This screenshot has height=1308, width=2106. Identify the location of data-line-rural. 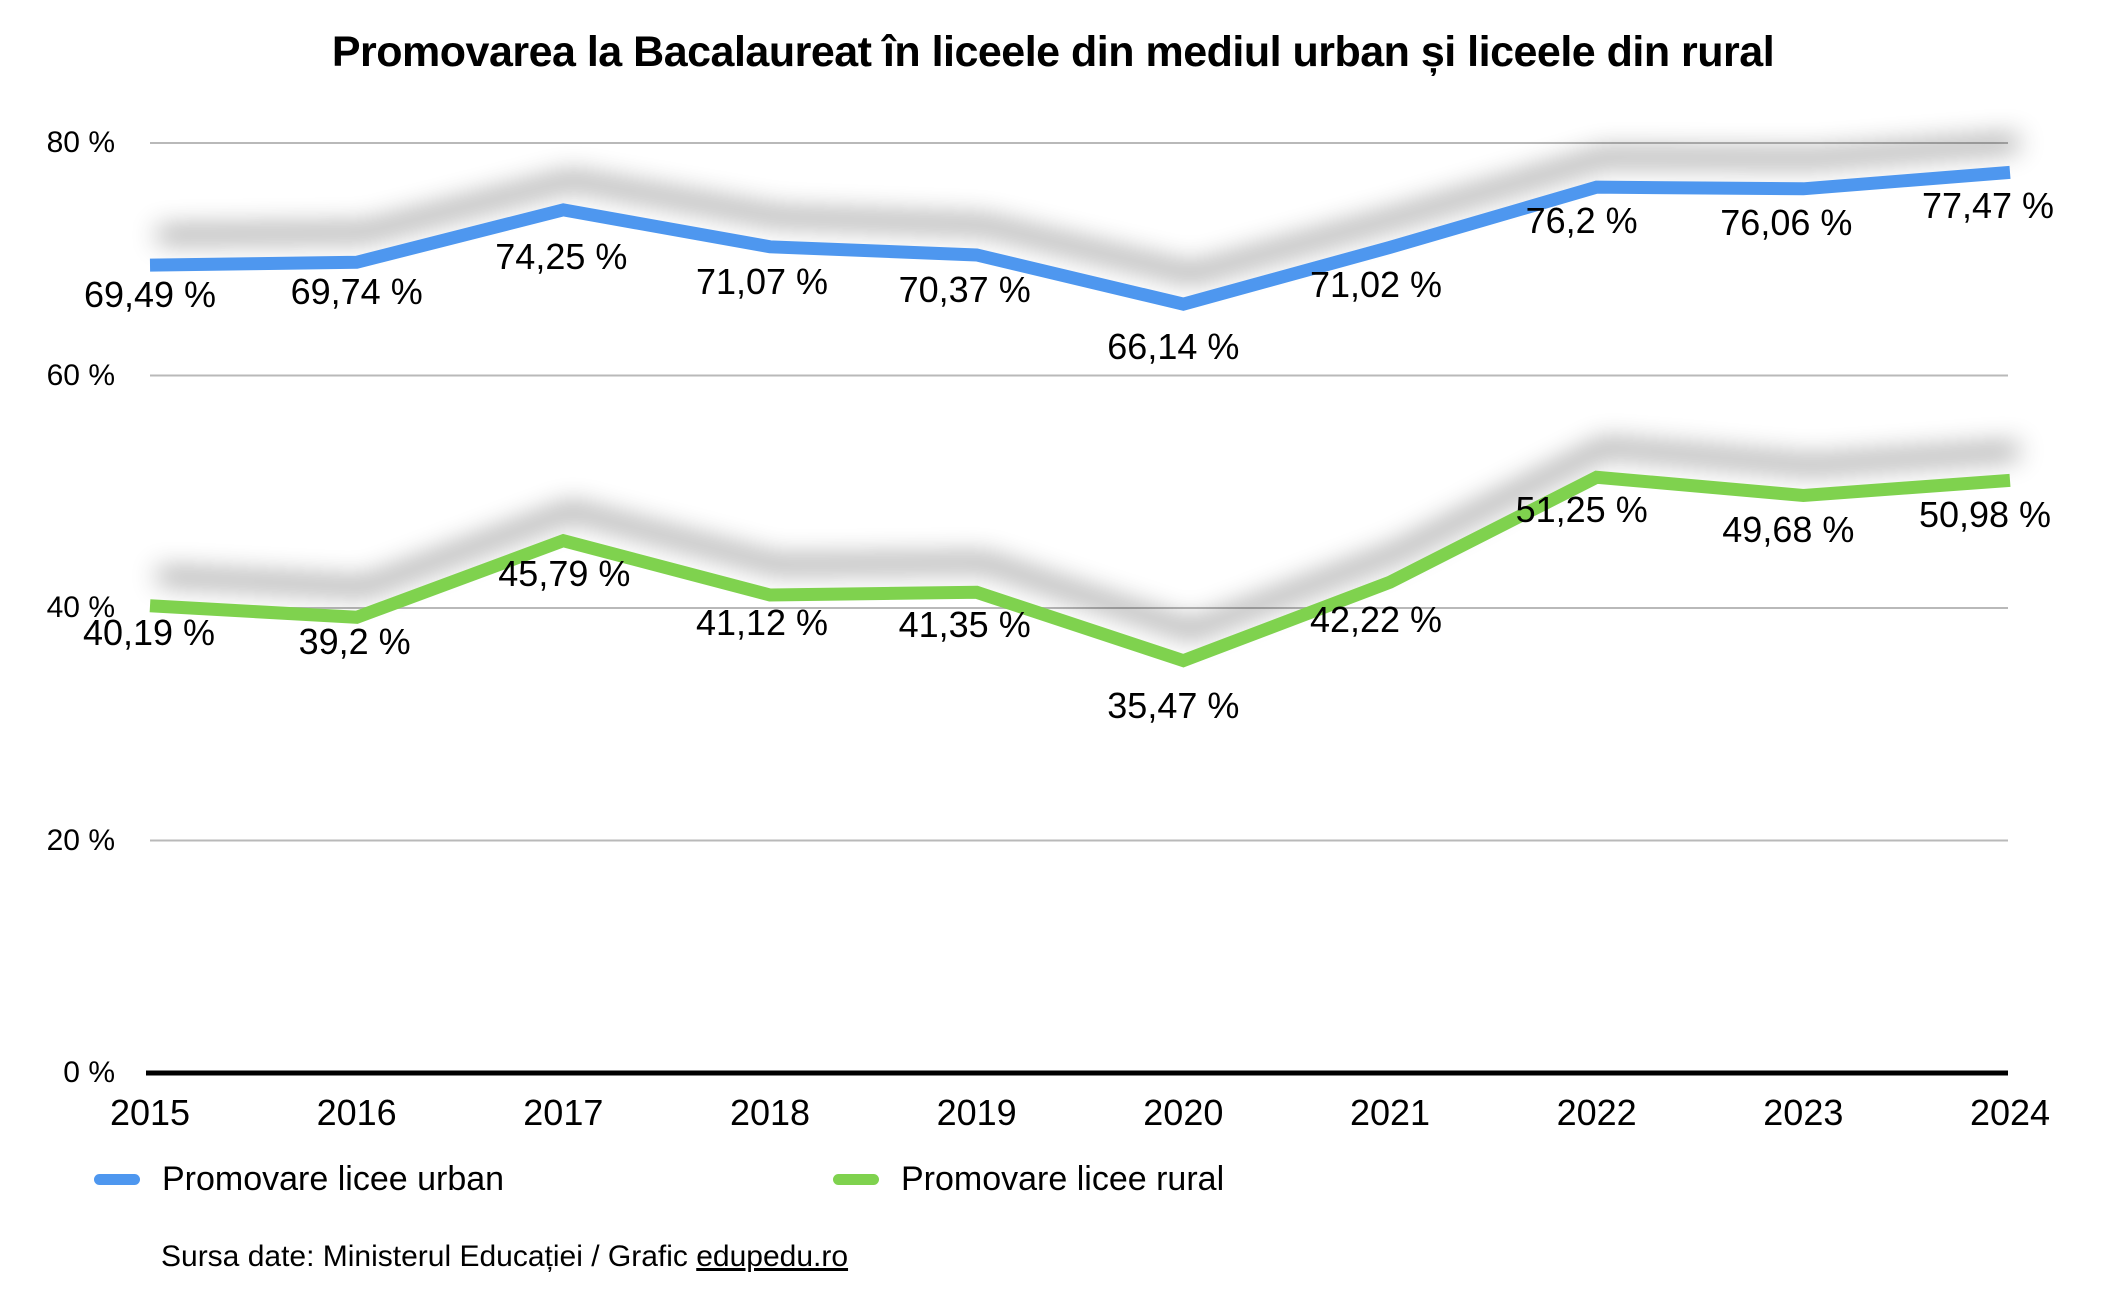
(1080, 569).